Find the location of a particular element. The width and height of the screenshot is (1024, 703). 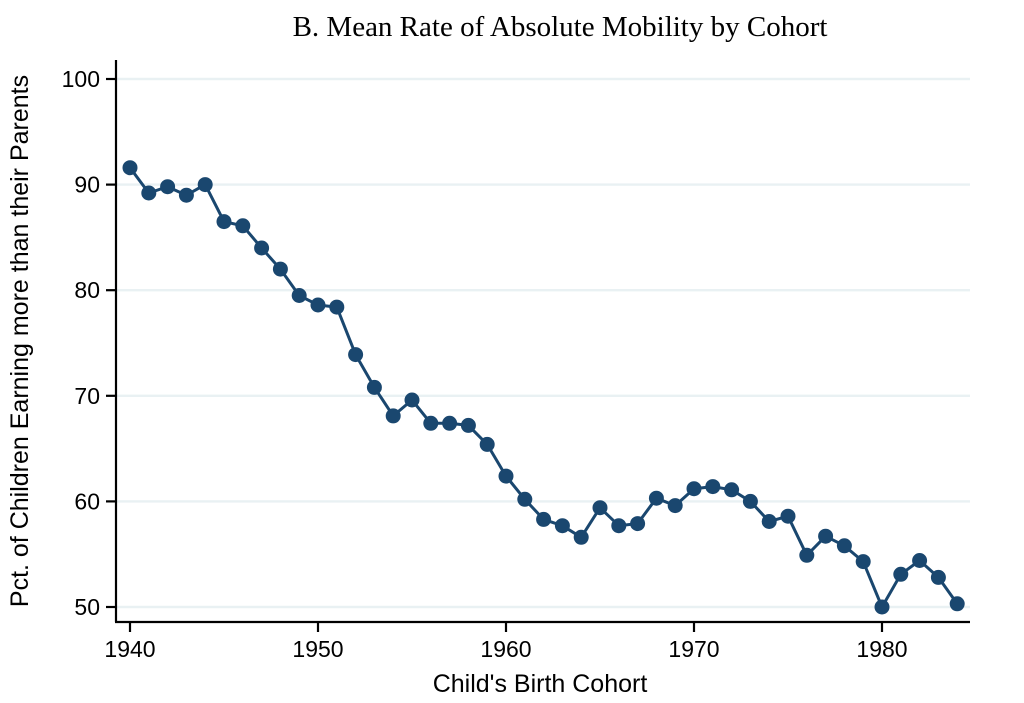

y-tick-label: 50 is located at coordinates (87, 607).